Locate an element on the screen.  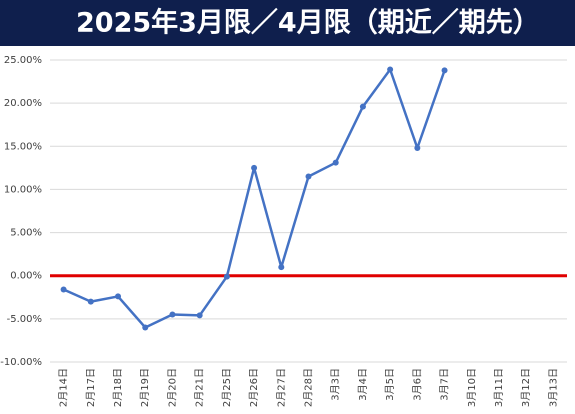
x-tick-label: 2月28日 is located at coordinates (309, 387).